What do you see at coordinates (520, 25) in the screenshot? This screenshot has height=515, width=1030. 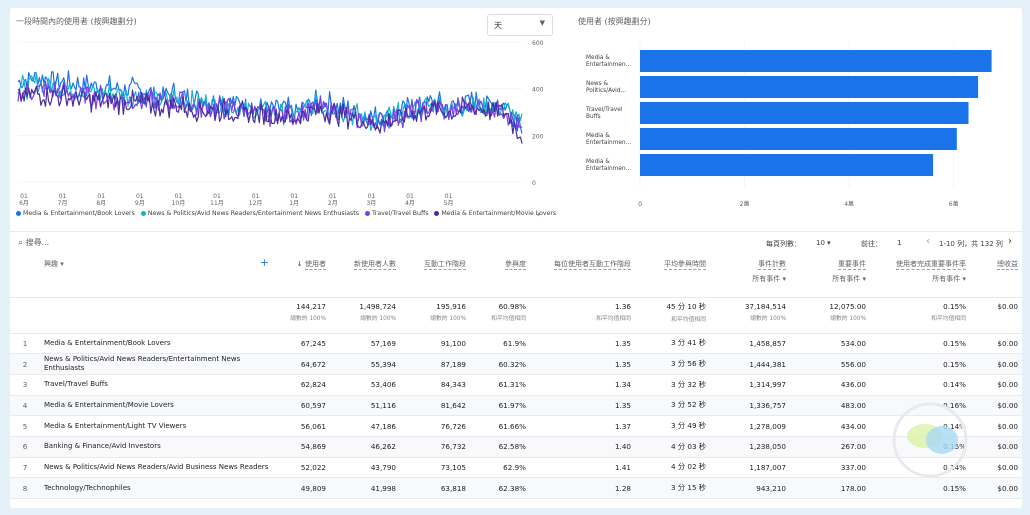 I see `granularity-select: 天 ▼` at bounding box center [520, 25].